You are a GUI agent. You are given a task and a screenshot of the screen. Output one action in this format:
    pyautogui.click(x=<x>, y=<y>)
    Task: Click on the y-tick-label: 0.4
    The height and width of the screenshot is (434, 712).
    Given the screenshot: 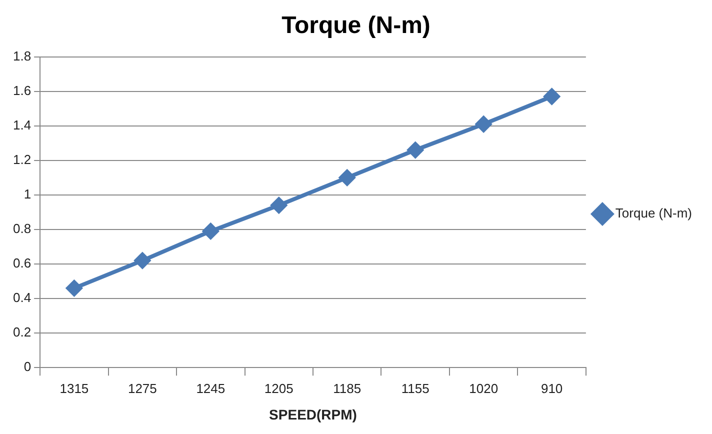 What is the action you would take?
    pyautogui.click(x=22, y=298)
    